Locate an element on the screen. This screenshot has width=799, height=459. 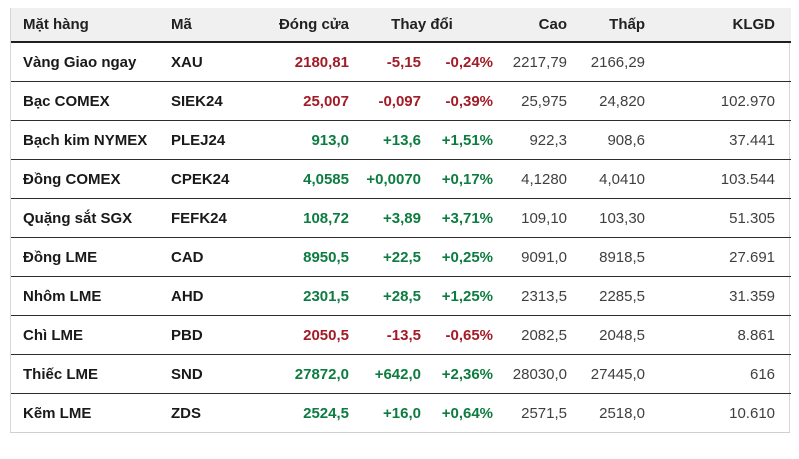
cell-ticker-code: PLEJ24 is located at coordinates (208, 140).